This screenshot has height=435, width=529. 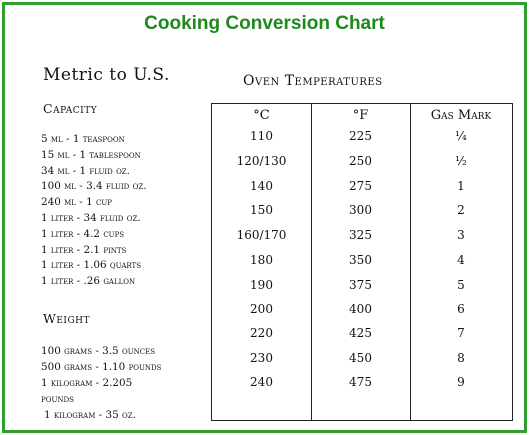 I want to click on list-item: 1 liter - 34 fluid oz., so click(x=91, y=217).